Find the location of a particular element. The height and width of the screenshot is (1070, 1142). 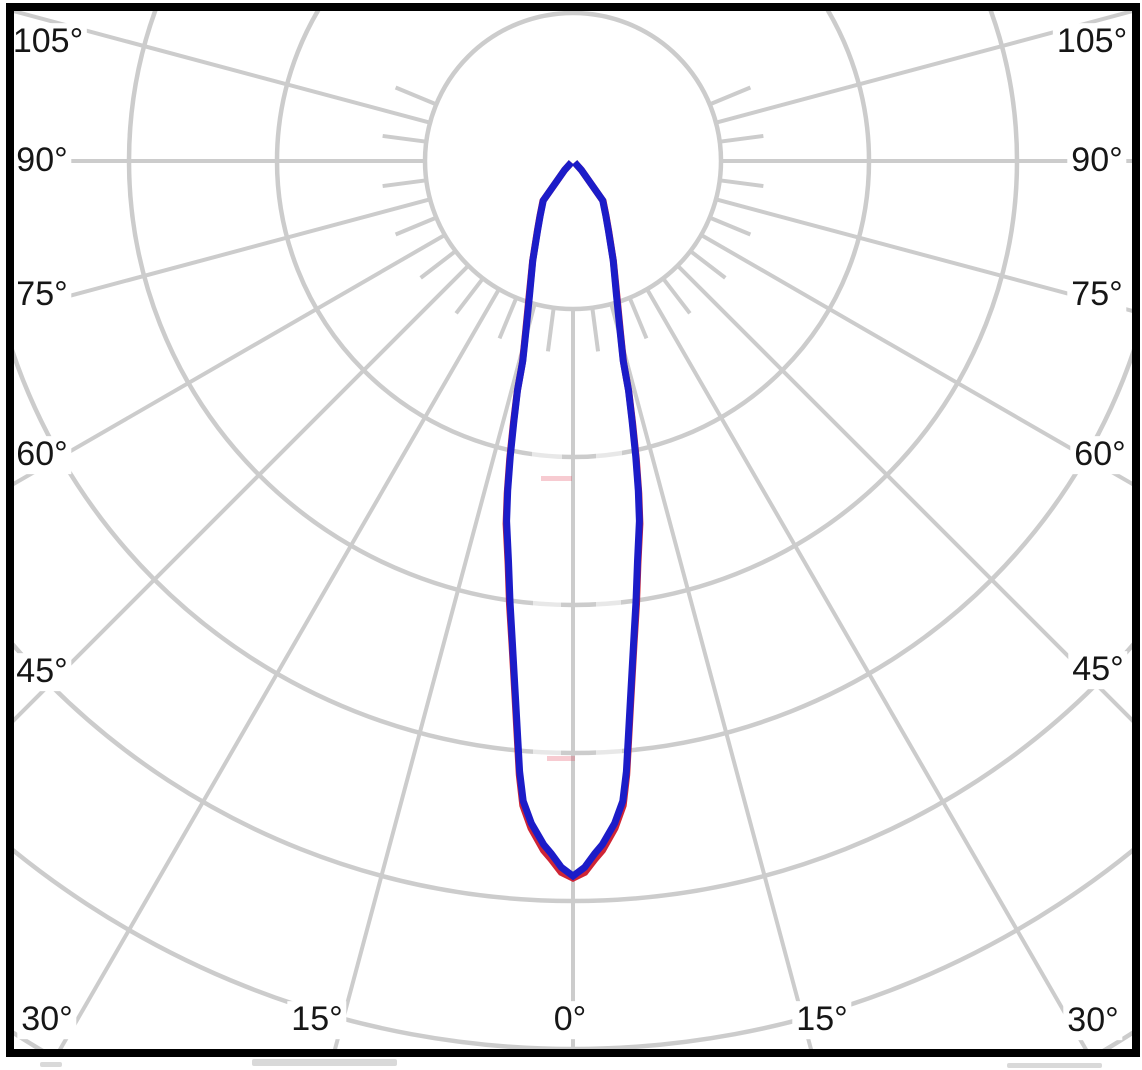

polar-grid-minor-ticks is located at coordinates (573, 218).